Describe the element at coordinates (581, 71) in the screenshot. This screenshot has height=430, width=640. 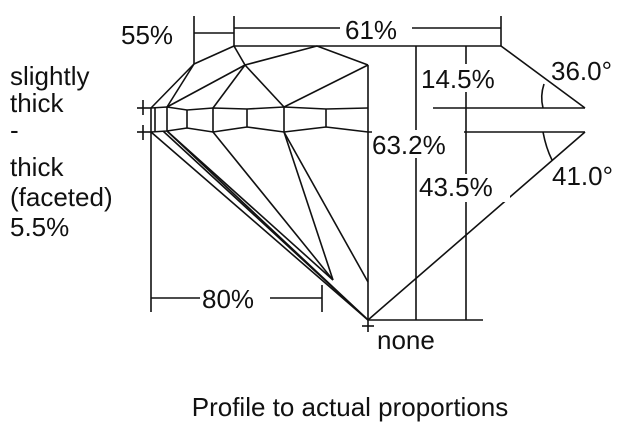
I see `crown-angle-label: 36.0°` at that location.